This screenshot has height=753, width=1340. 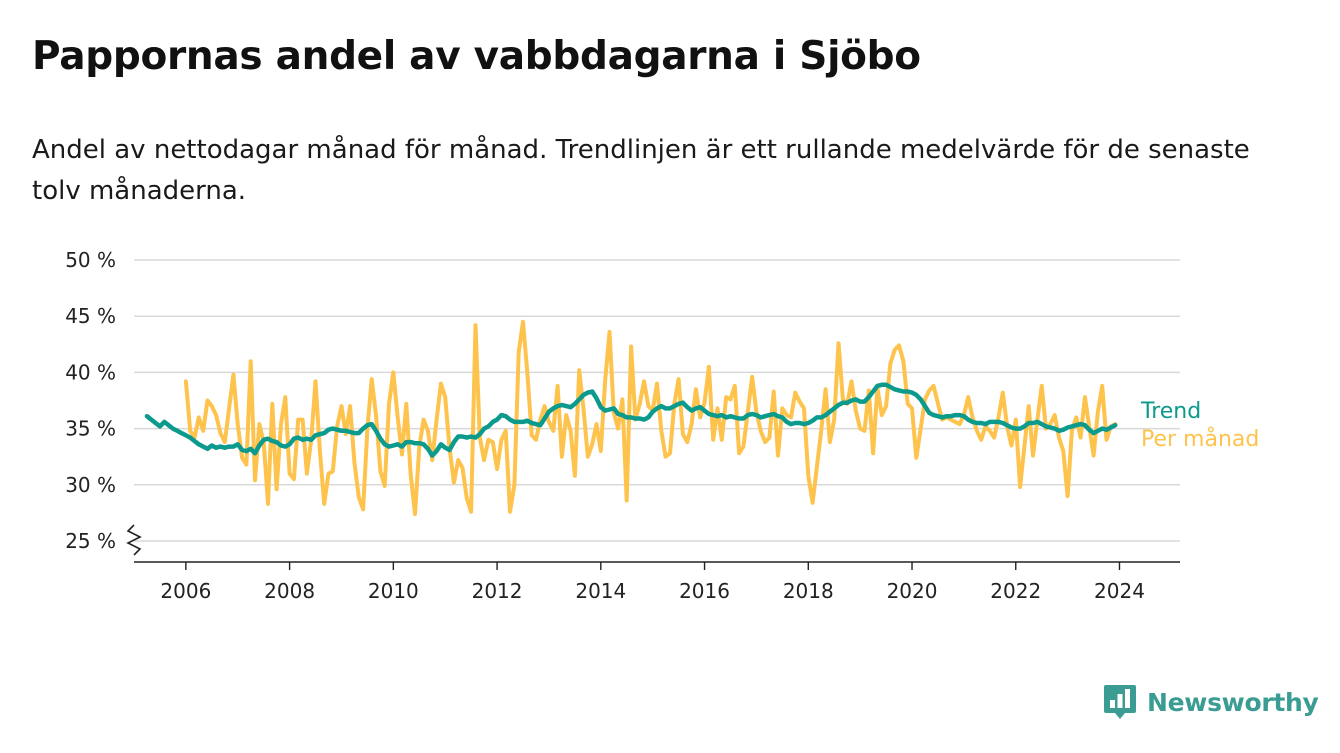 What do you see at coordinates (1015, 591) in the screenshot?
I see `x-tick-label: 2022` at bounding box center [1015, 591].